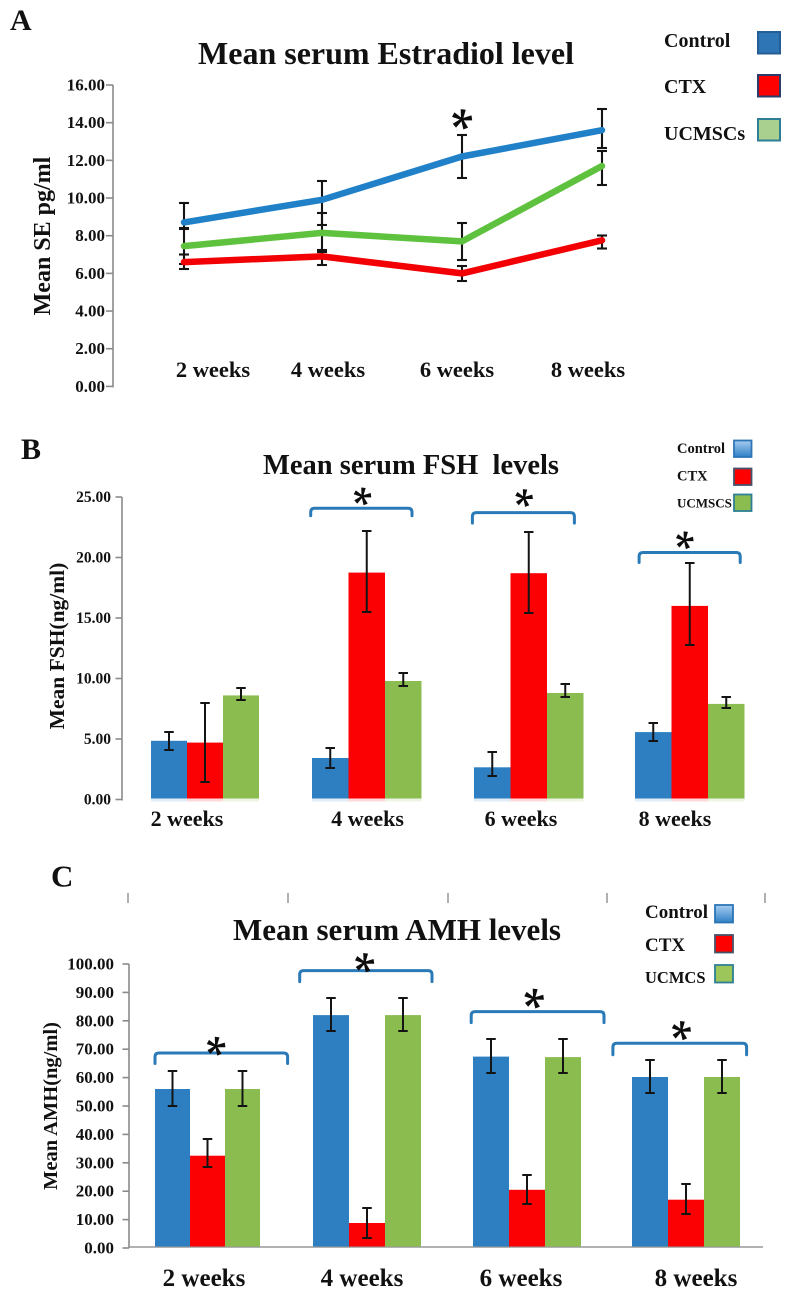 This screenshot has width=789, height=1302. Describe the element at coordinates (95, 1162) in the screenshot. I see `svg-text: 30.00` at that location.